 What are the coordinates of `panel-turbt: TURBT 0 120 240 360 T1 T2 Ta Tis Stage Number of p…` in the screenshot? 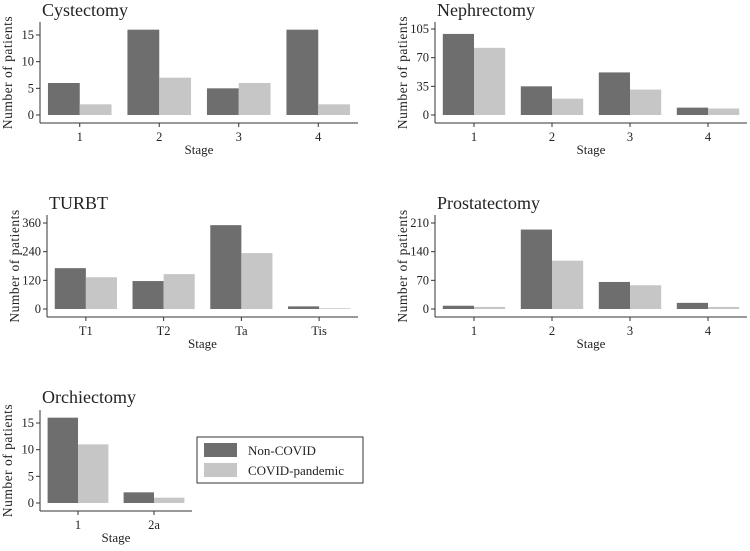 It's located at (182, 272).